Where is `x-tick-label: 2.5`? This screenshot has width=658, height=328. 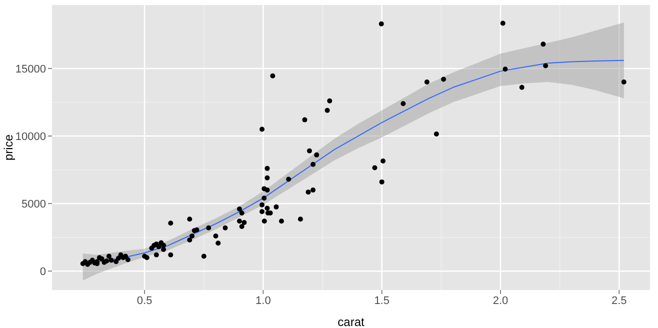
x-tick-label: 2.5 is located at coordinates (619, 300).